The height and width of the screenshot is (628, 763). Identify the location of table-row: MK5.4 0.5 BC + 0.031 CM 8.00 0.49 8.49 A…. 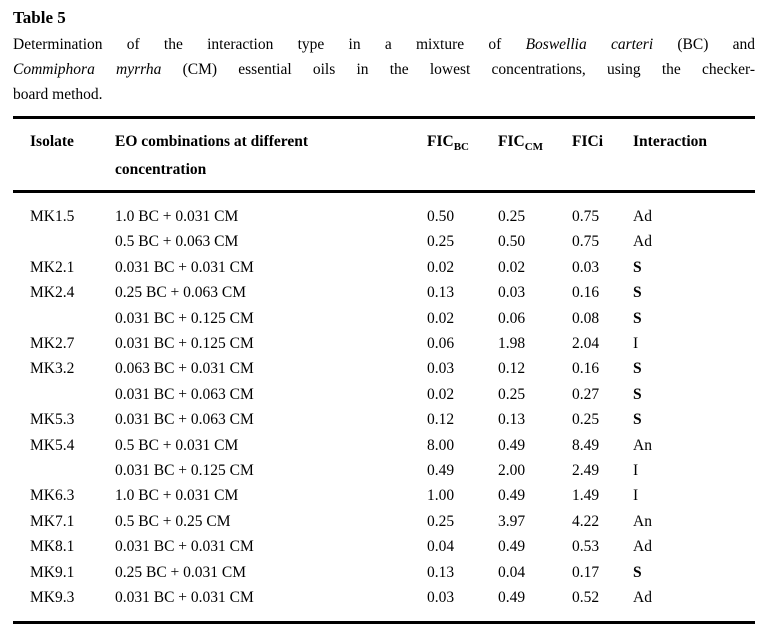
(384, 445).